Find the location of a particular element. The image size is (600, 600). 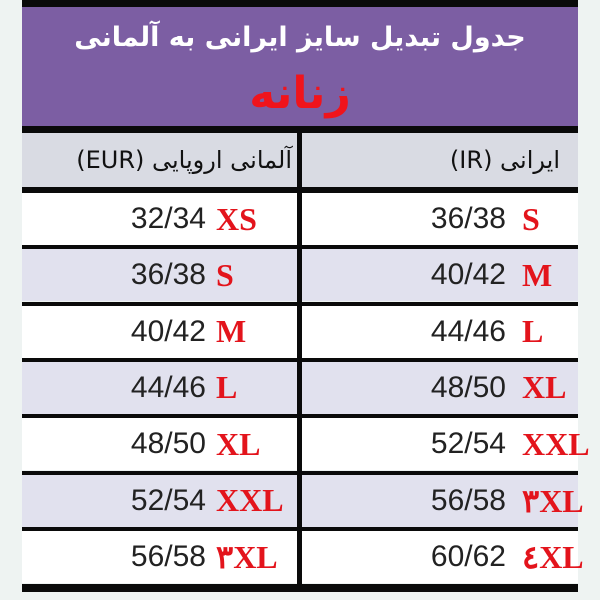

ir-size: ٤XL is located at coordinates (553, 556).